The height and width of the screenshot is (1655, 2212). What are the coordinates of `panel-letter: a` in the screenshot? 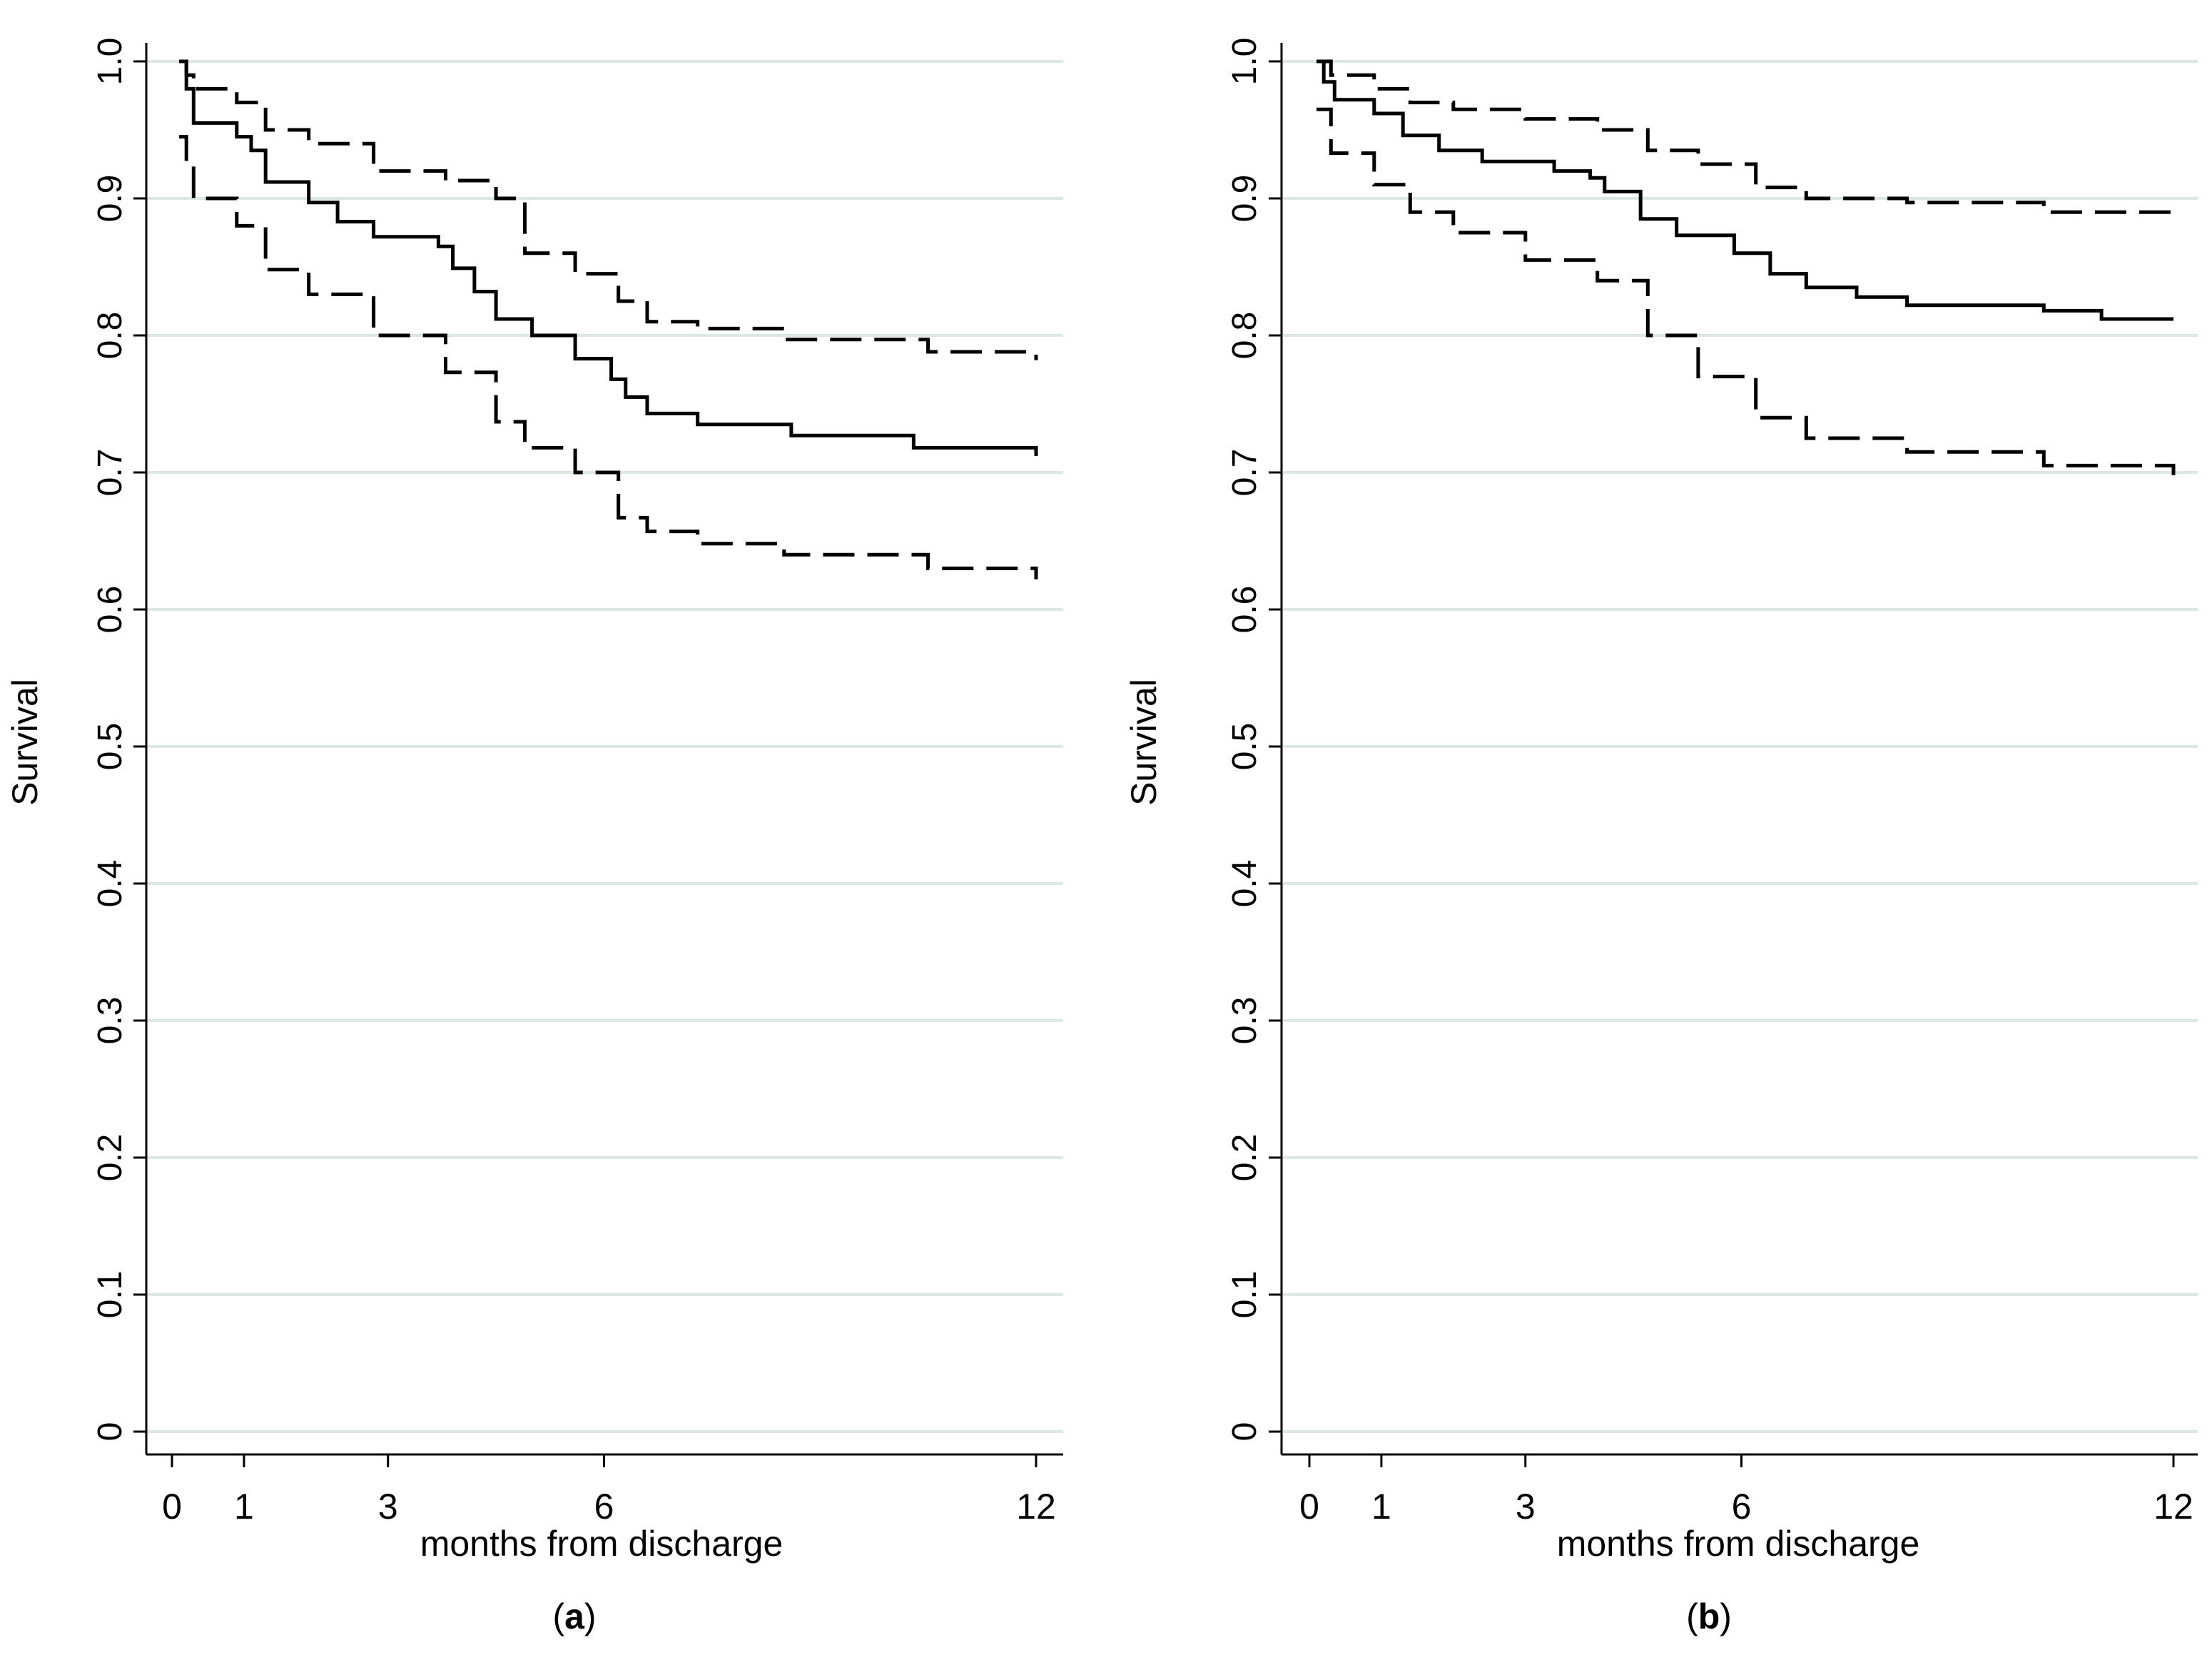 It's located at (574, 1616).